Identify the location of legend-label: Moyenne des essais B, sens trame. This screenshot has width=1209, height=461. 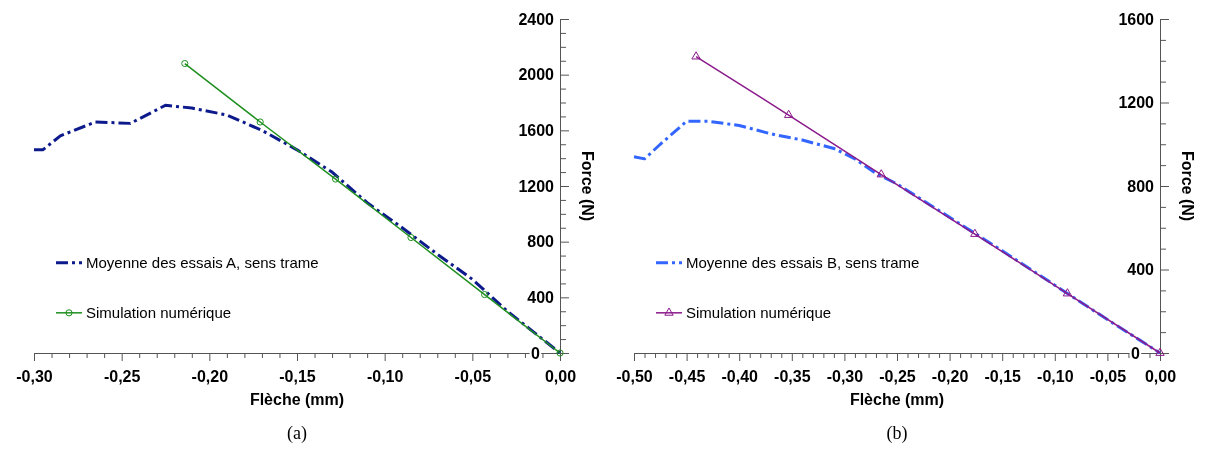
(803, 263).